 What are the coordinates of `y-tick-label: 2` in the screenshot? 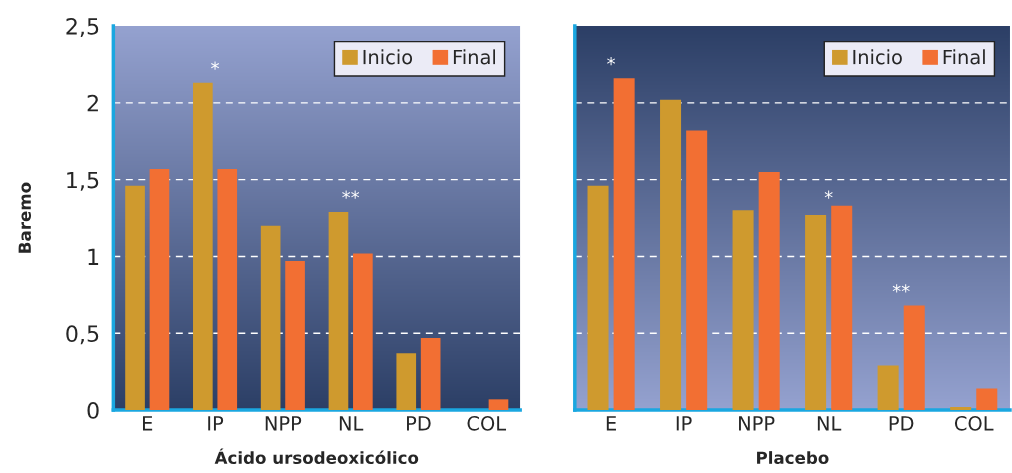 It's located at (92, 103).